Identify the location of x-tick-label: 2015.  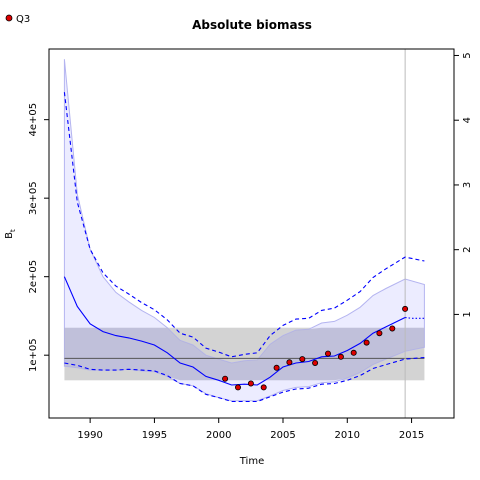
(411, 435).